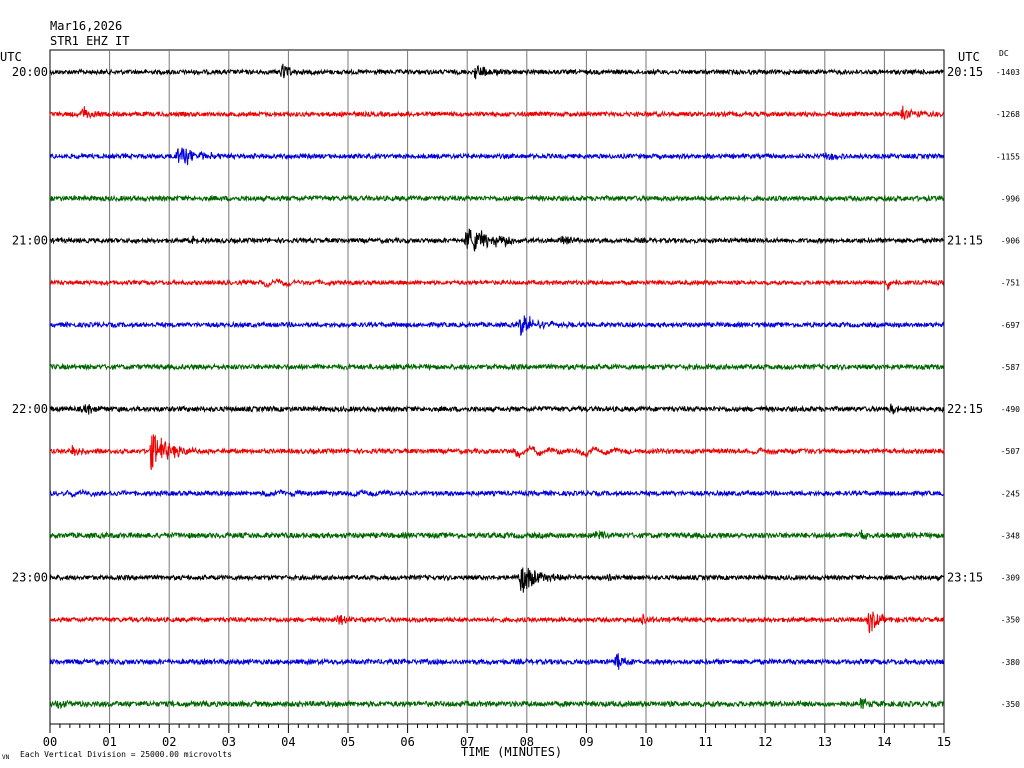  Describe the element at coordinates (1004, 53) in the screenshot. I see `dc-label: DC` at that location.